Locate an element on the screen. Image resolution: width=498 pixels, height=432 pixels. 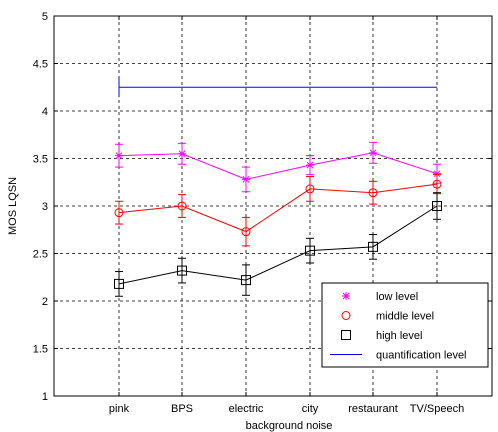
legend-label: high level is located at coordinates (399, 336).